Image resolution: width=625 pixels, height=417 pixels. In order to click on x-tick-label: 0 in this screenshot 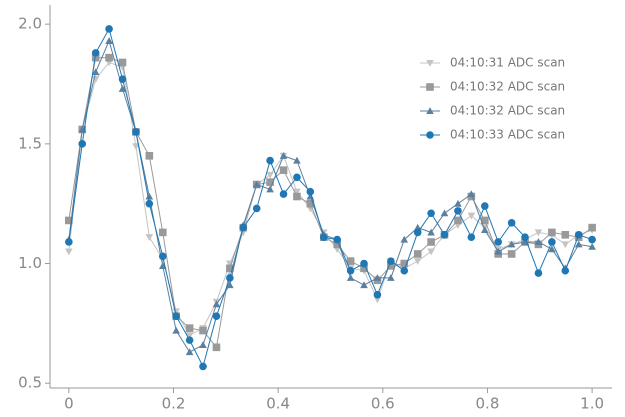, I will do `click(69, 404)`.